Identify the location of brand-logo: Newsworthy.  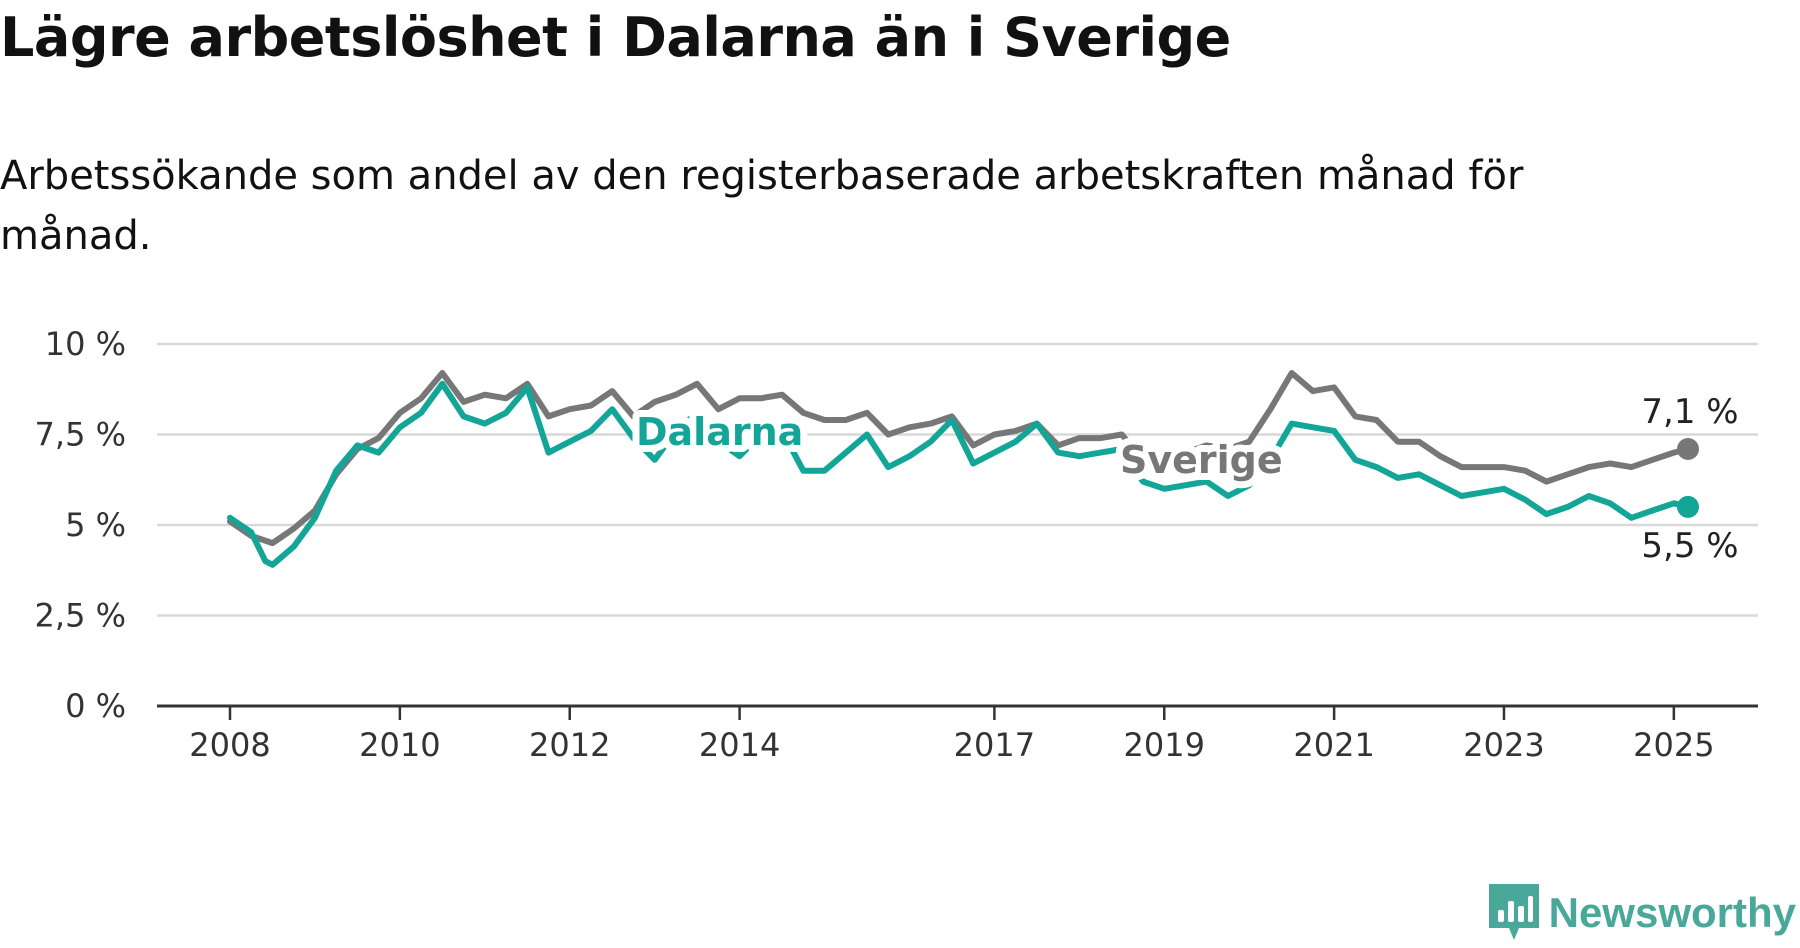
(1642, 913).